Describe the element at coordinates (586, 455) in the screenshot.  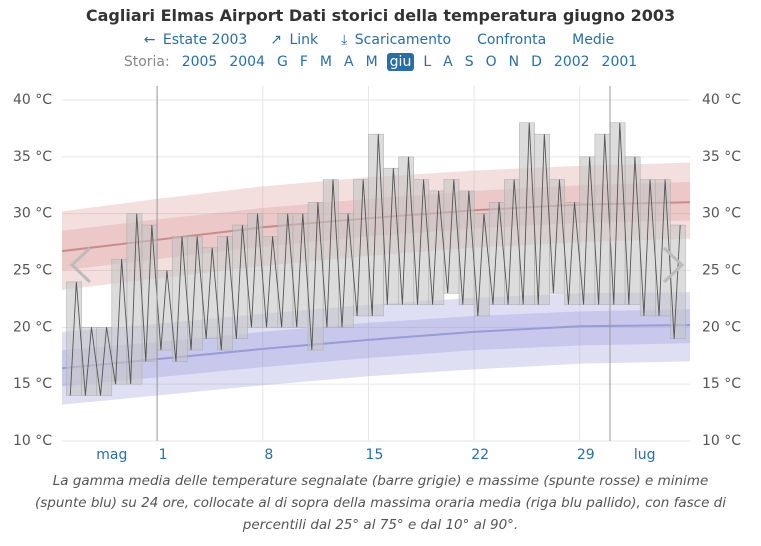
I see `x-tick-label: 29` at that location.